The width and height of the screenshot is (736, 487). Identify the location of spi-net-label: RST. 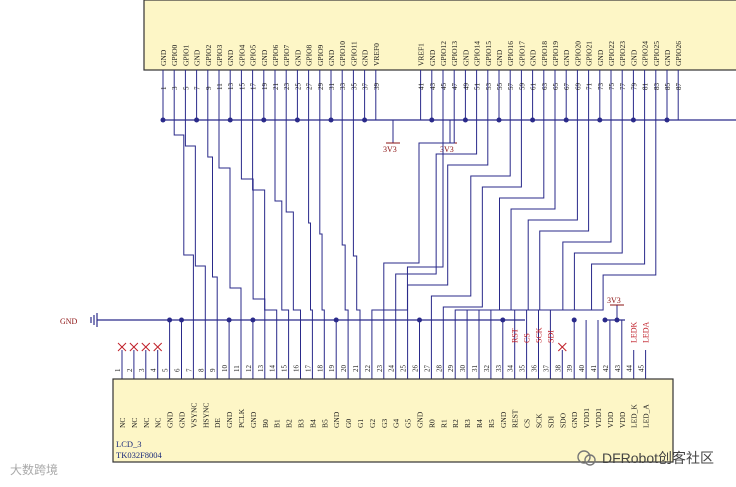
(515, 335).